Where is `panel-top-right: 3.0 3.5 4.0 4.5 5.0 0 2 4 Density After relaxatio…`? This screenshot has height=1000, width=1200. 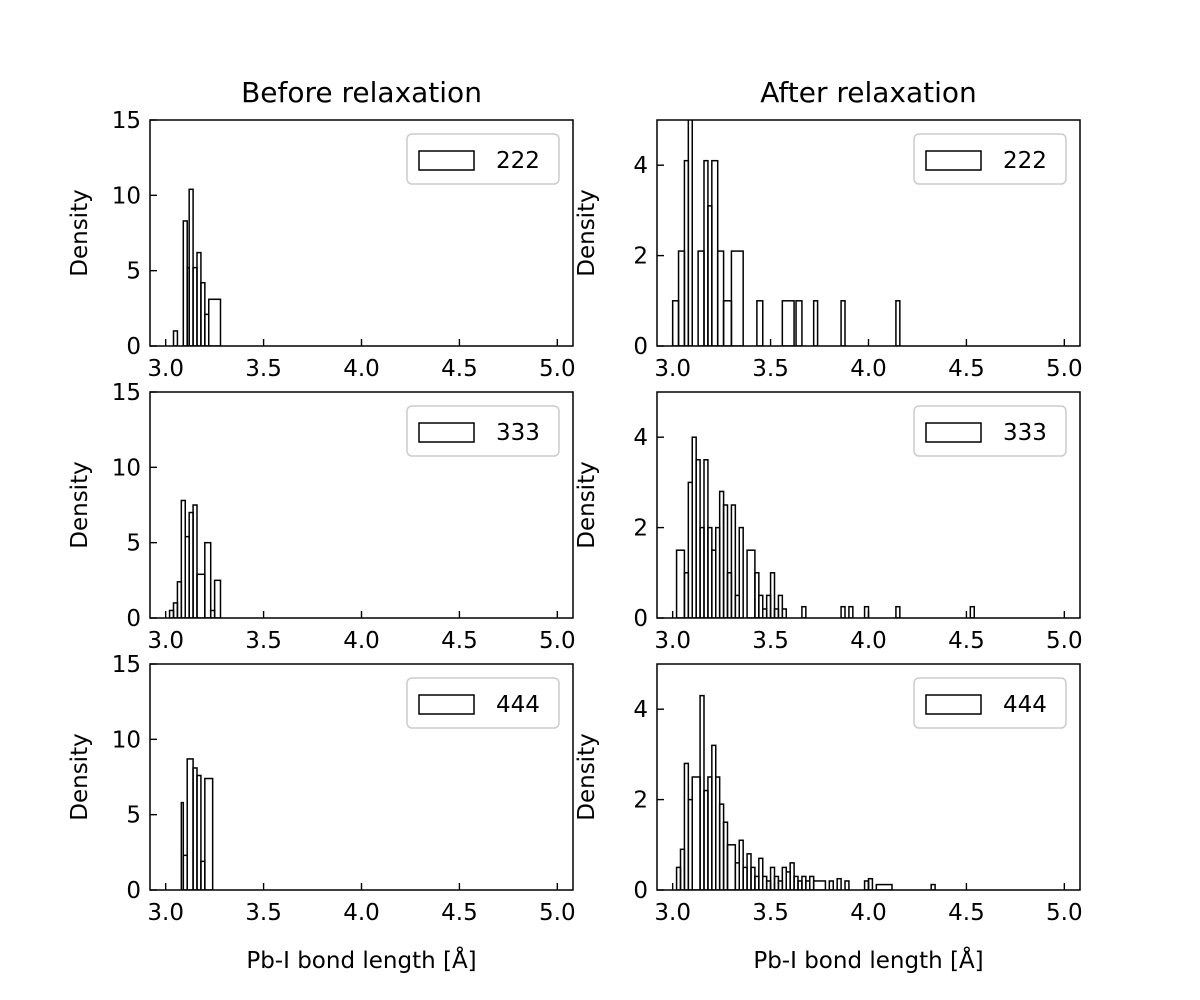
panel-top-right: 3.0 3.5 4.0 4.5 5.0 0 2 4 Density After relaxatio… is located at coordinates (828, 229).